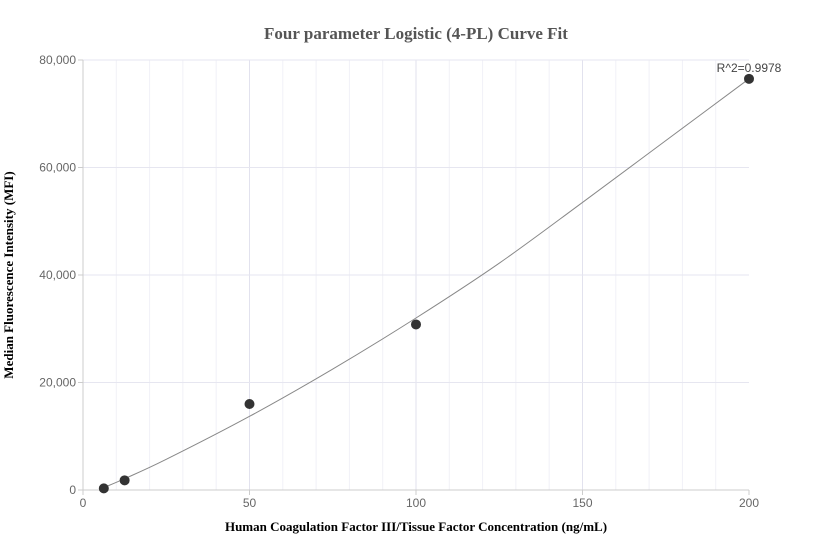  Describe the element at coordinates (57, 168) in the screenshot. I see `y-tick-label: 60,000` at that location.